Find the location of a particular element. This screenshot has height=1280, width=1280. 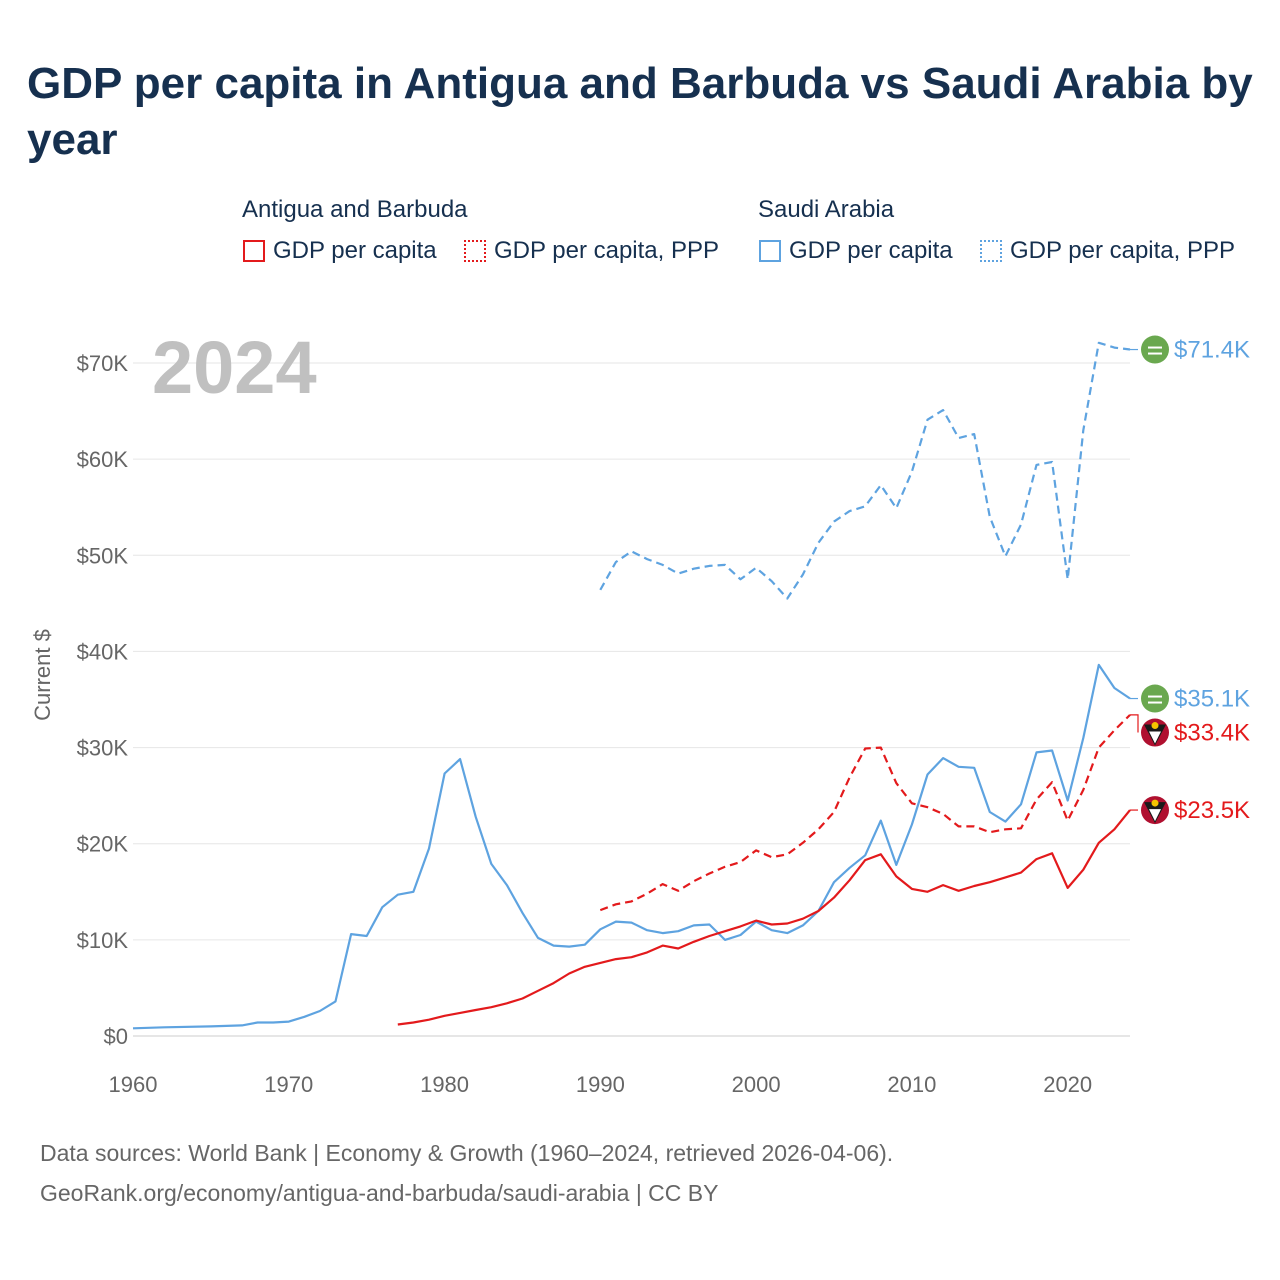

y-tick-label: $50K is located at coordinates (103, 555).